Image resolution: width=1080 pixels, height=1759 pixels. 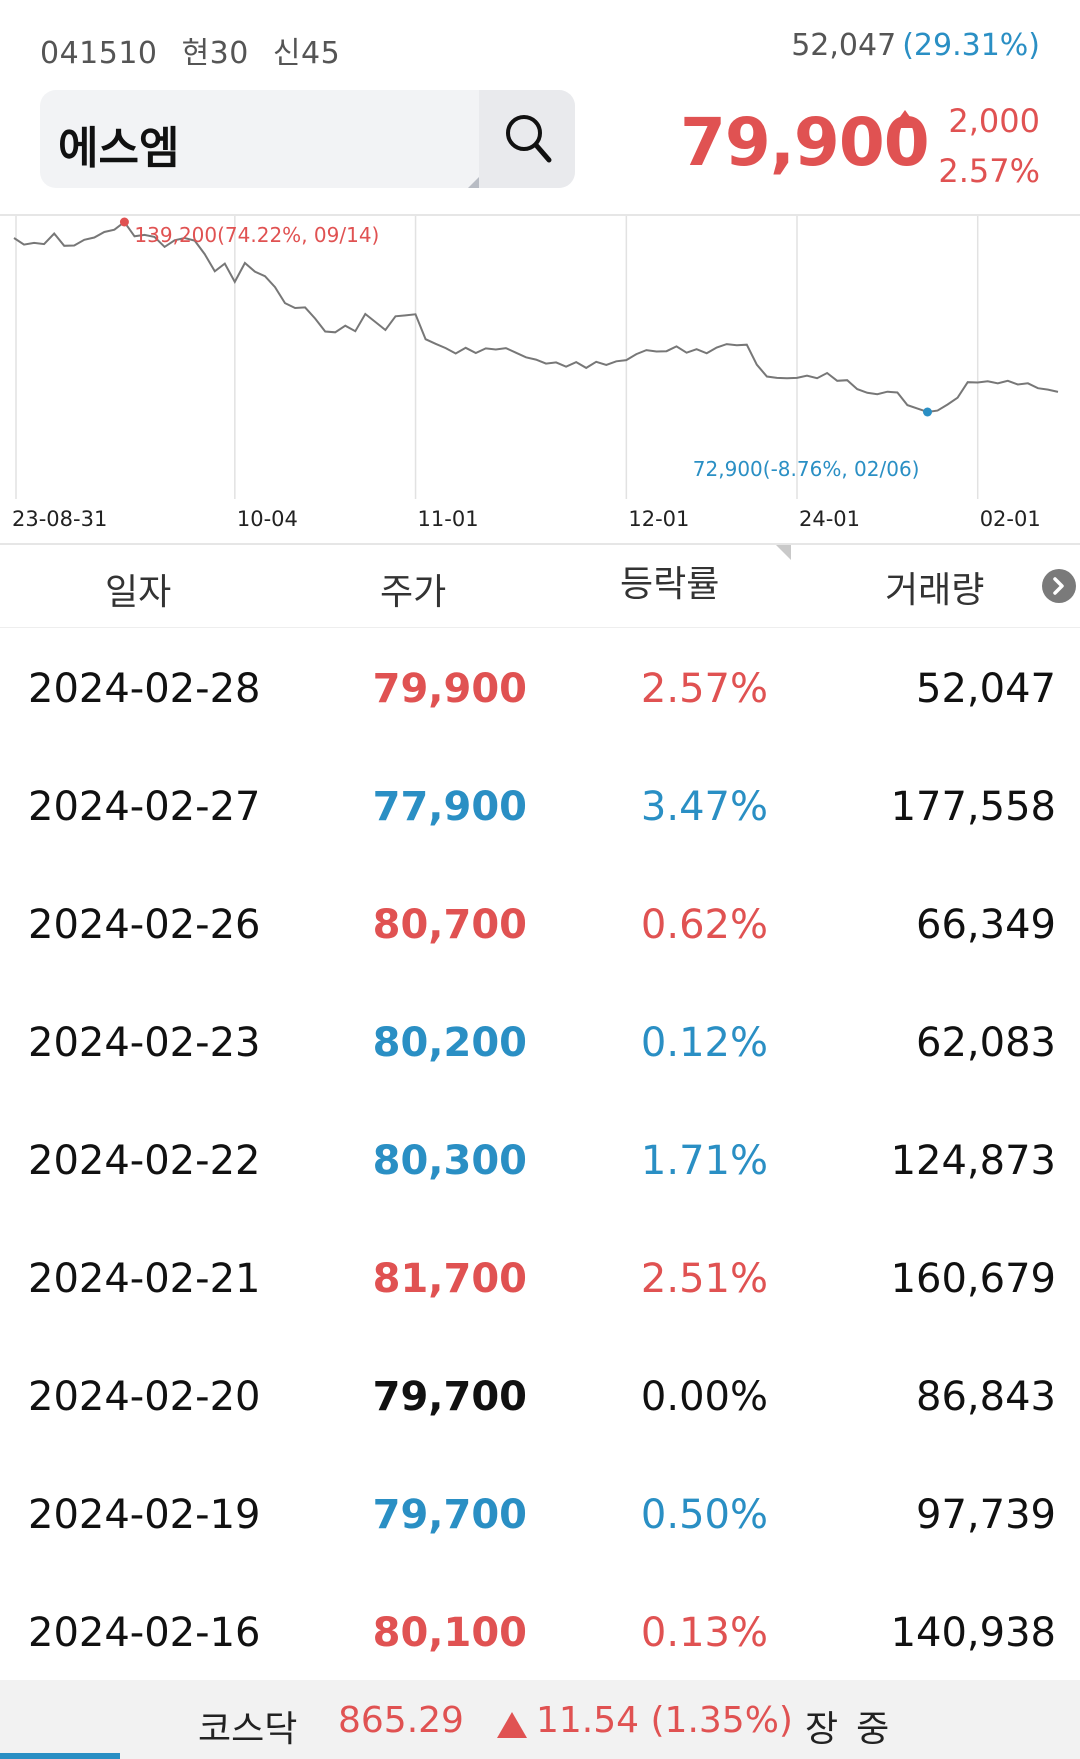 What do you see at coordinates (704, 807) in the screenshot?
I see `row-rate: 3.47%` at bounding box center [704, 807].